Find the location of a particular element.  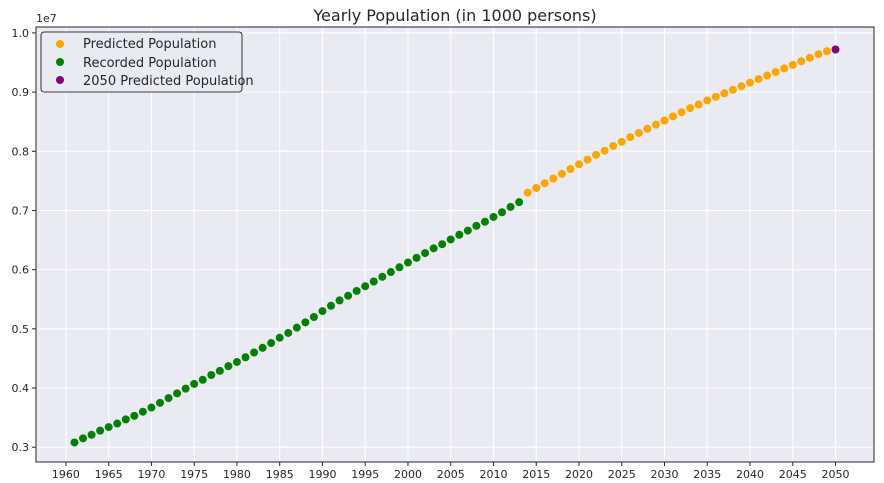

chart-title: Yearly Population (in 1000 persons) is located at coordinates (454, 15).